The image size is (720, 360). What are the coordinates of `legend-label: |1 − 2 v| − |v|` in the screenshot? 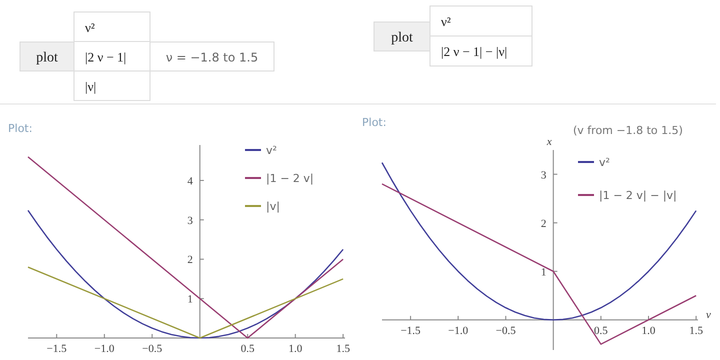 It's located at (638, 195).